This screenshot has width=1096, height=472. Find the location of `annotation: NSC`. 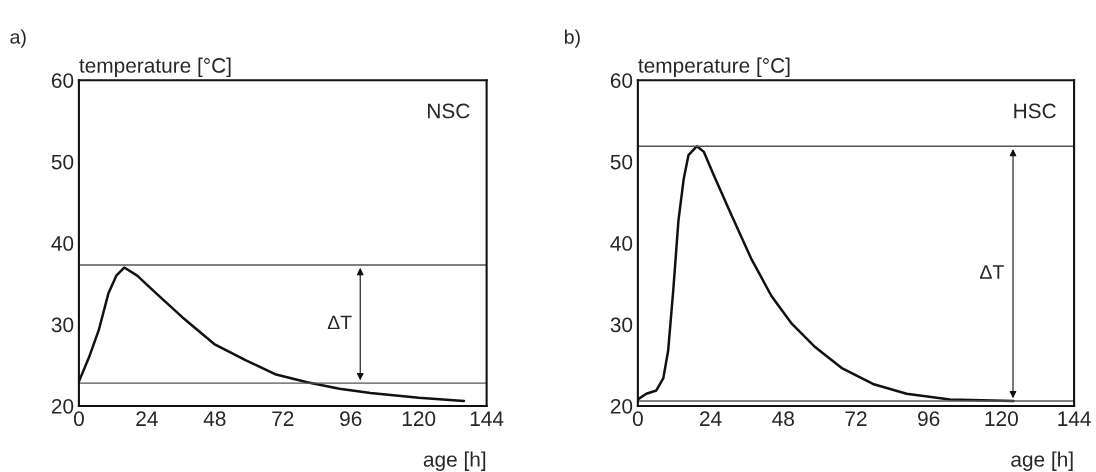

annotation: NSC is located at coordinates (449, 111).